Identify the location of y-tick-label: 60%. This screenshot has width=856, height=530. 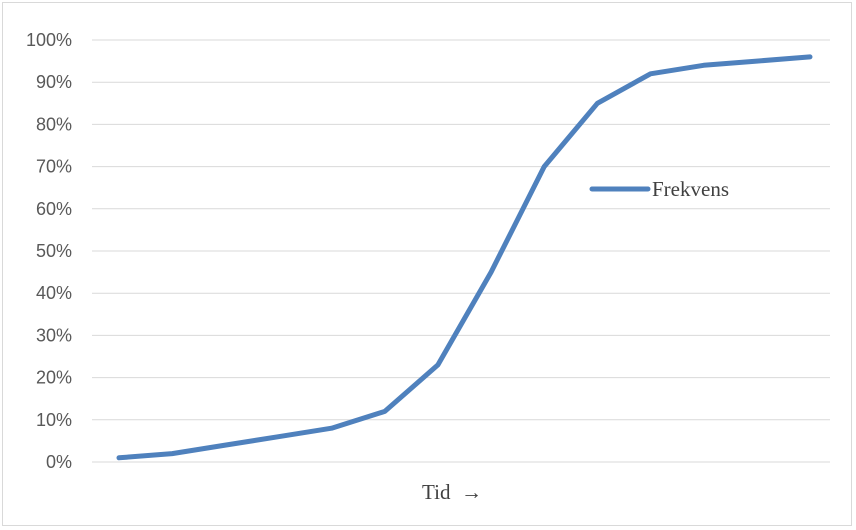
(54, 209).